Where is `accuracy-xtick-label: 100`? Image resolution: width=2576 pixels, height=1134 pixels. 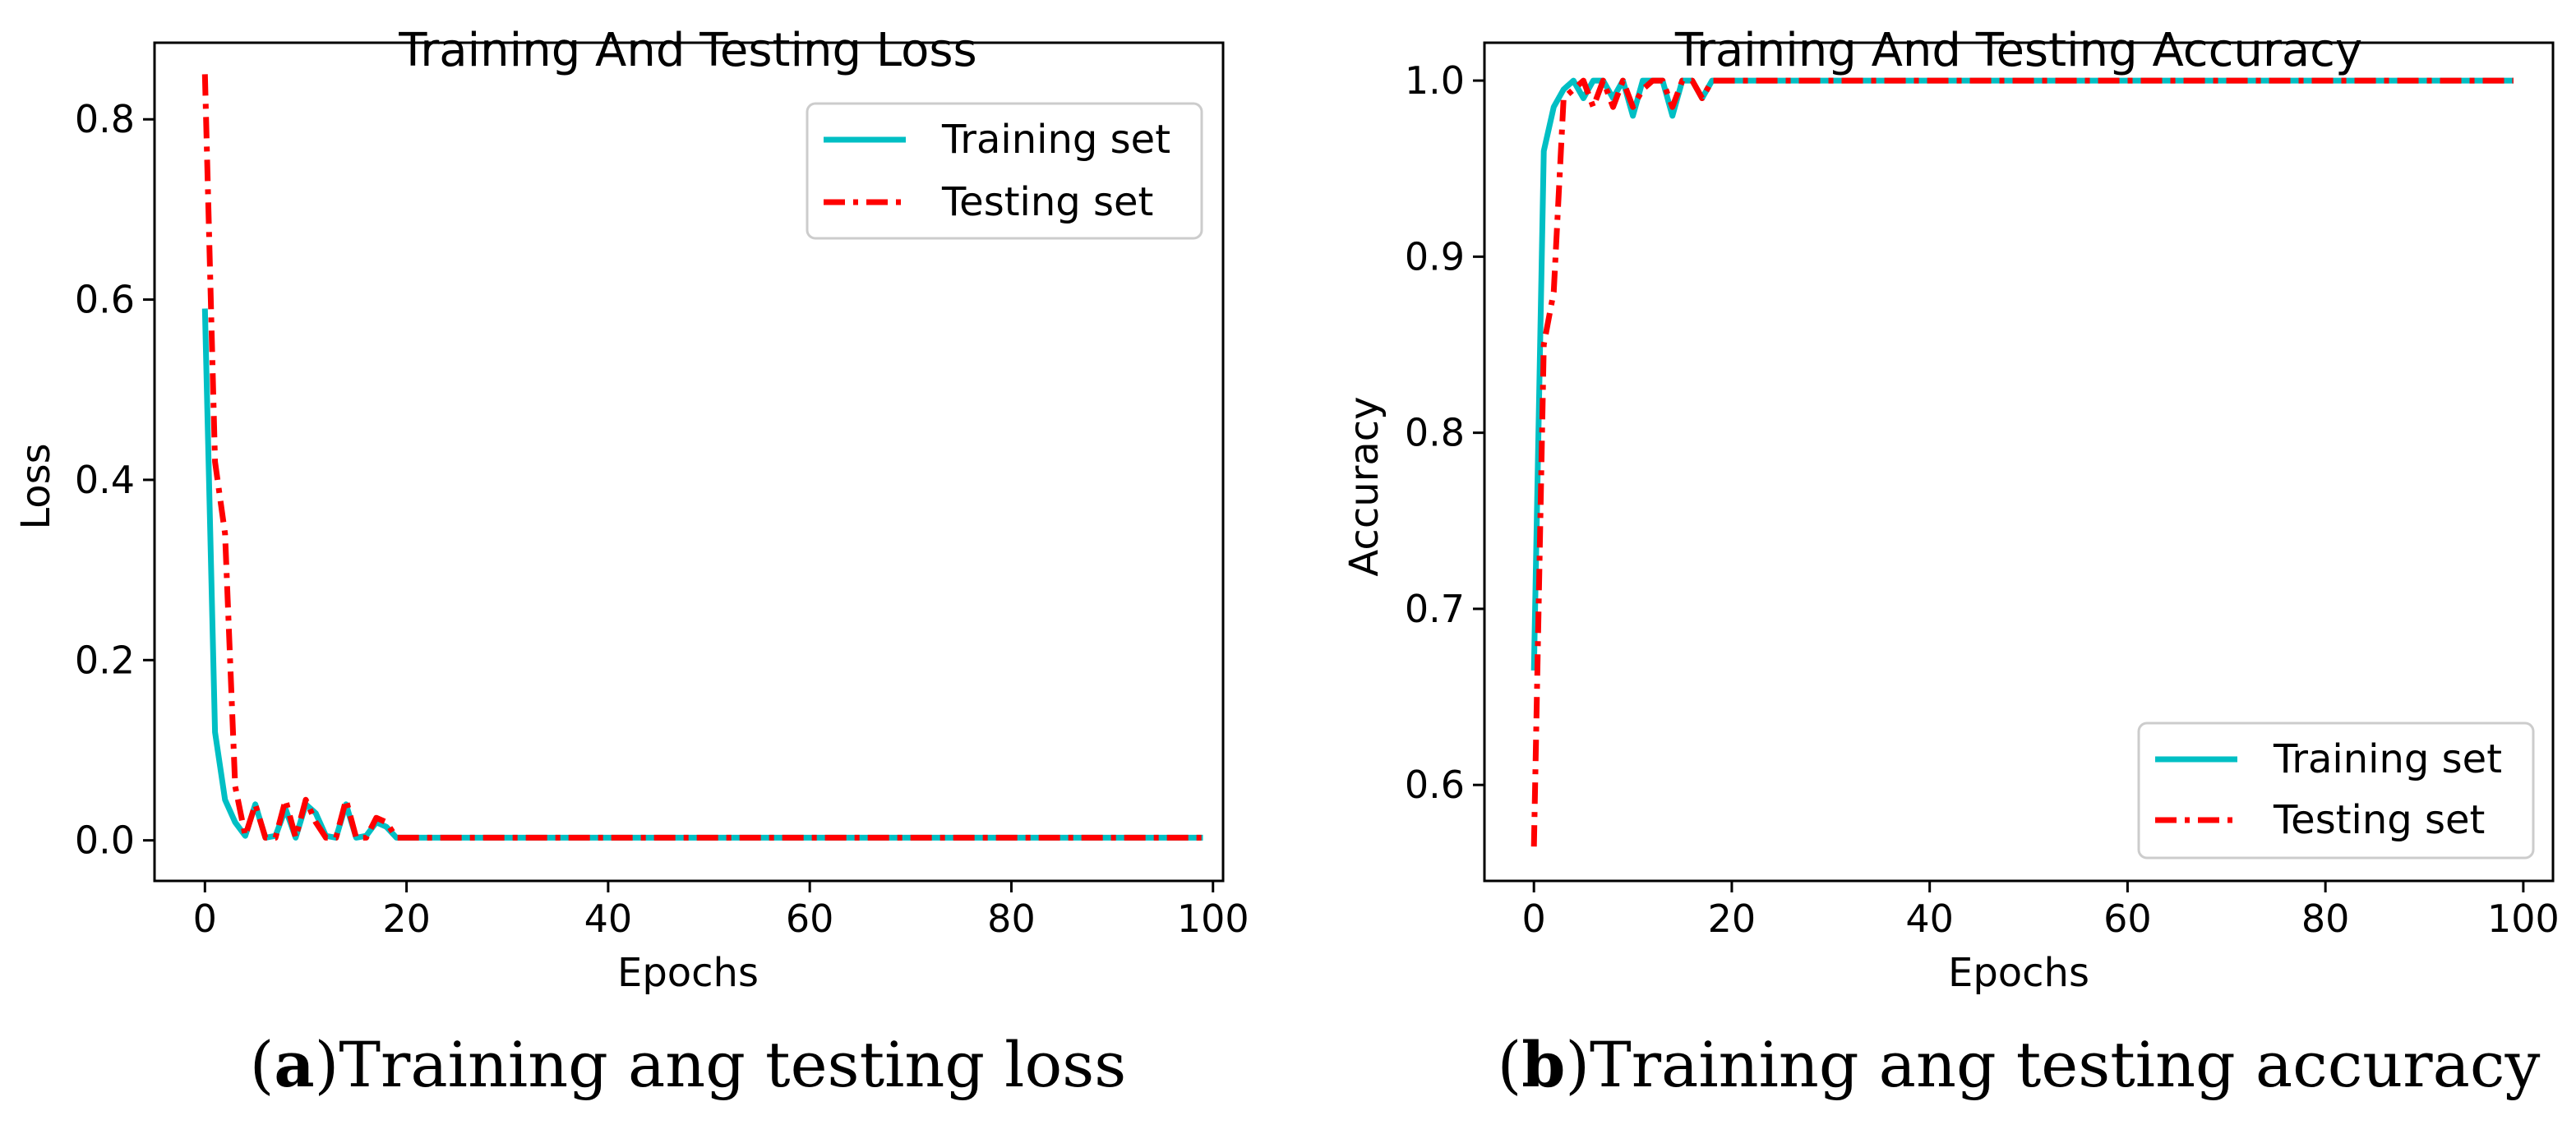
accuracy-xtick-label: 100 is located at coordinates (2523, 919).